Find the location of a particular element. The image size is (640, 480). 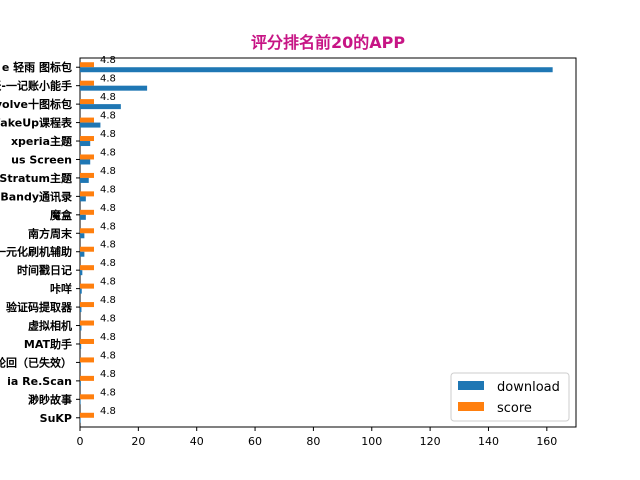

legend-label-score: score is located at coordinates (514, 408).